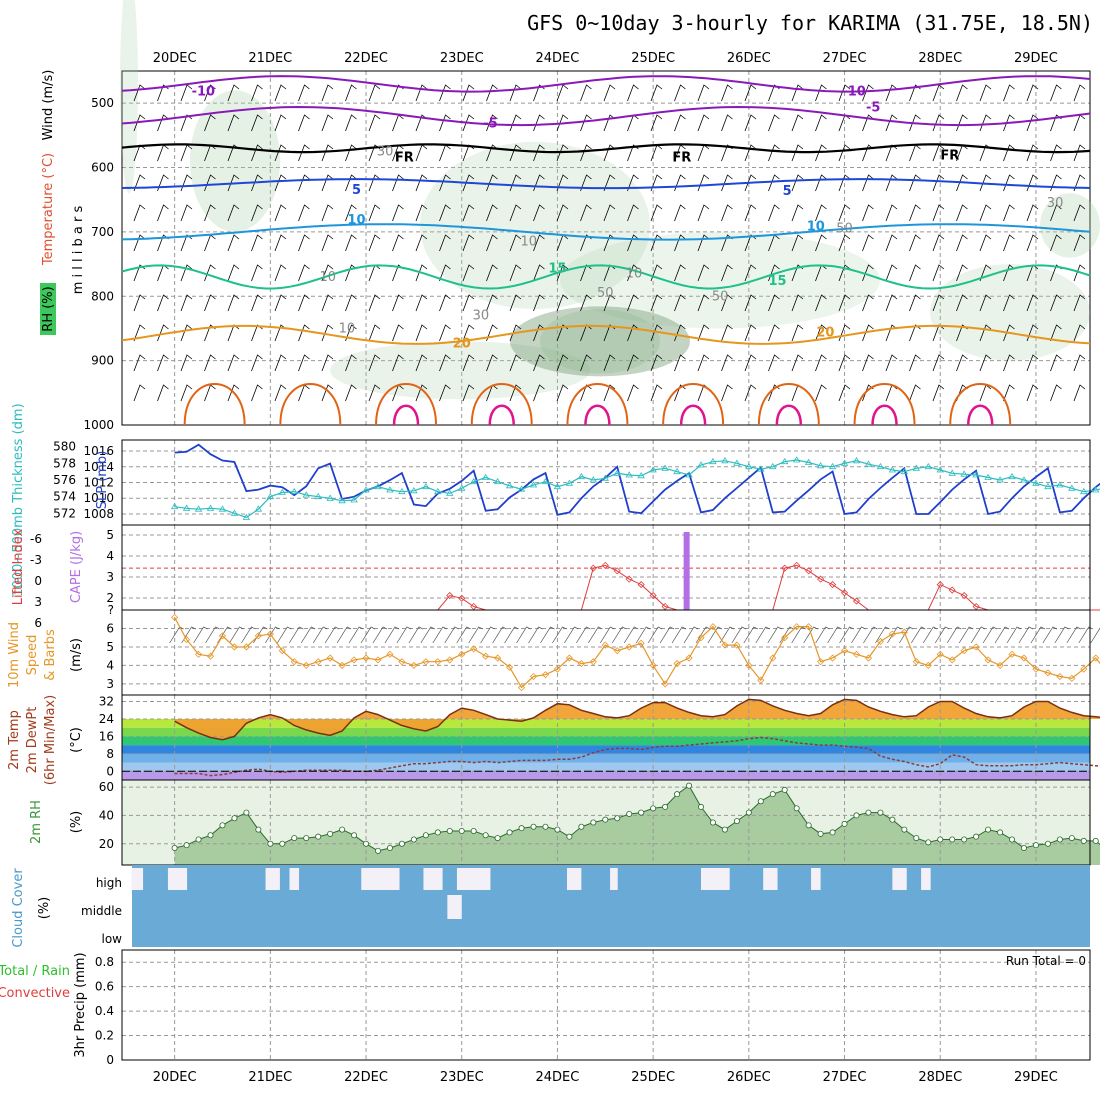 This screenshot has height=1100, width=1100. What do you see at coordinates (102, 296) in the screenshot?
I see `ua-tick-label: 800` at bounding box center [102, 296].